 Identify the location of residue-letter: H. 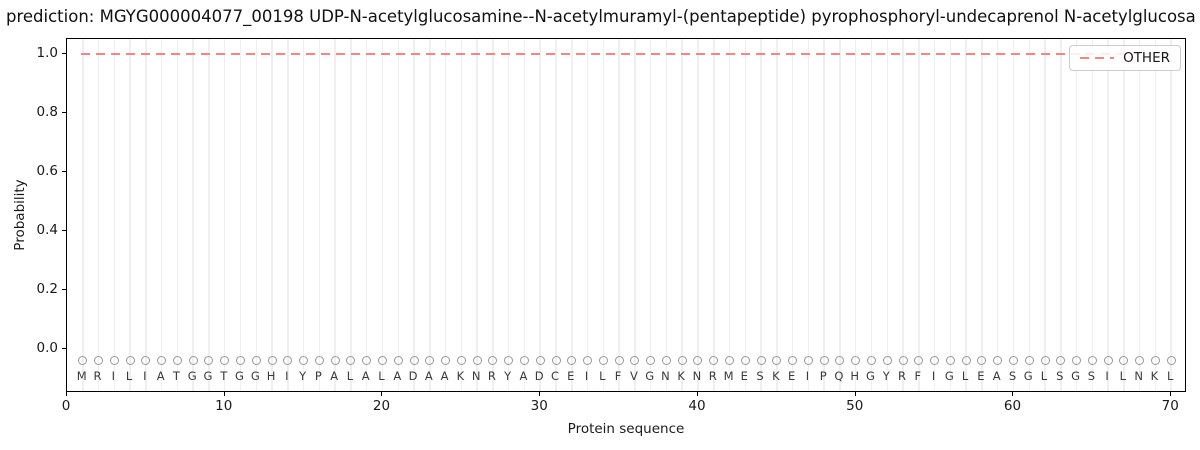
(855, 376).